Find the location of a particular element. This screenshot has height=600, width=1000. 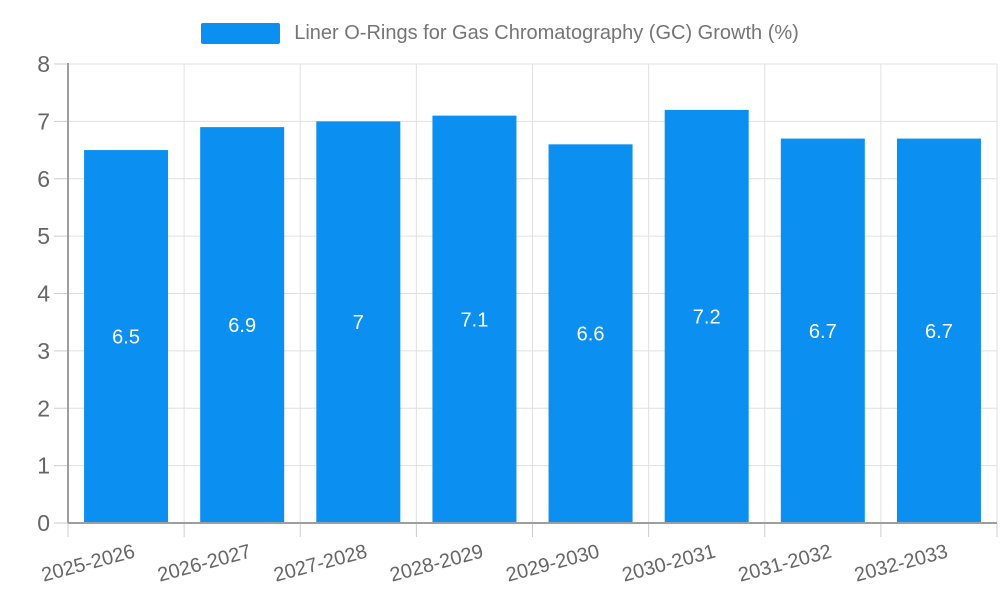

bar-value-label: 7 is located at coordinates (358, 323).